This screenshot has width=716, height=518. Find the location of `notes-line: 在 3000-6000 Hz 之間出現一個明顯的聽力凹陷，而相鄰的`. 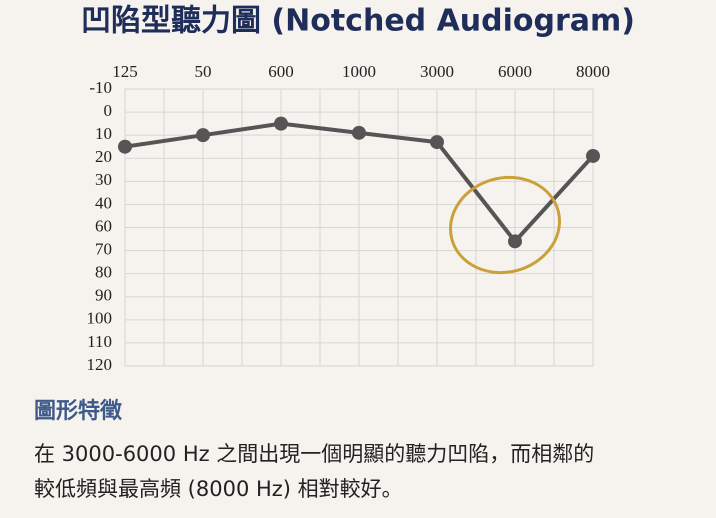

notes-line: 在 3000-6000 Hz 之間出現一個明顯的聽力凹陷，而相鄰的 is located at coordinates (314, 454).